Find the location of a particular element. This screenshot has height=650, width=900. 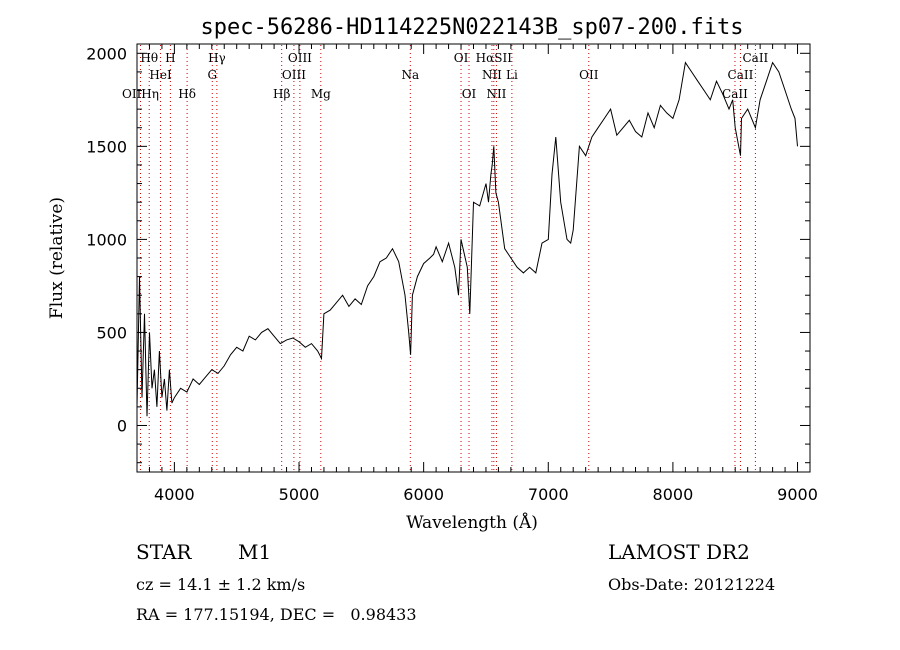

x-tick-label: 4000 is located at coordinates (174, 494).